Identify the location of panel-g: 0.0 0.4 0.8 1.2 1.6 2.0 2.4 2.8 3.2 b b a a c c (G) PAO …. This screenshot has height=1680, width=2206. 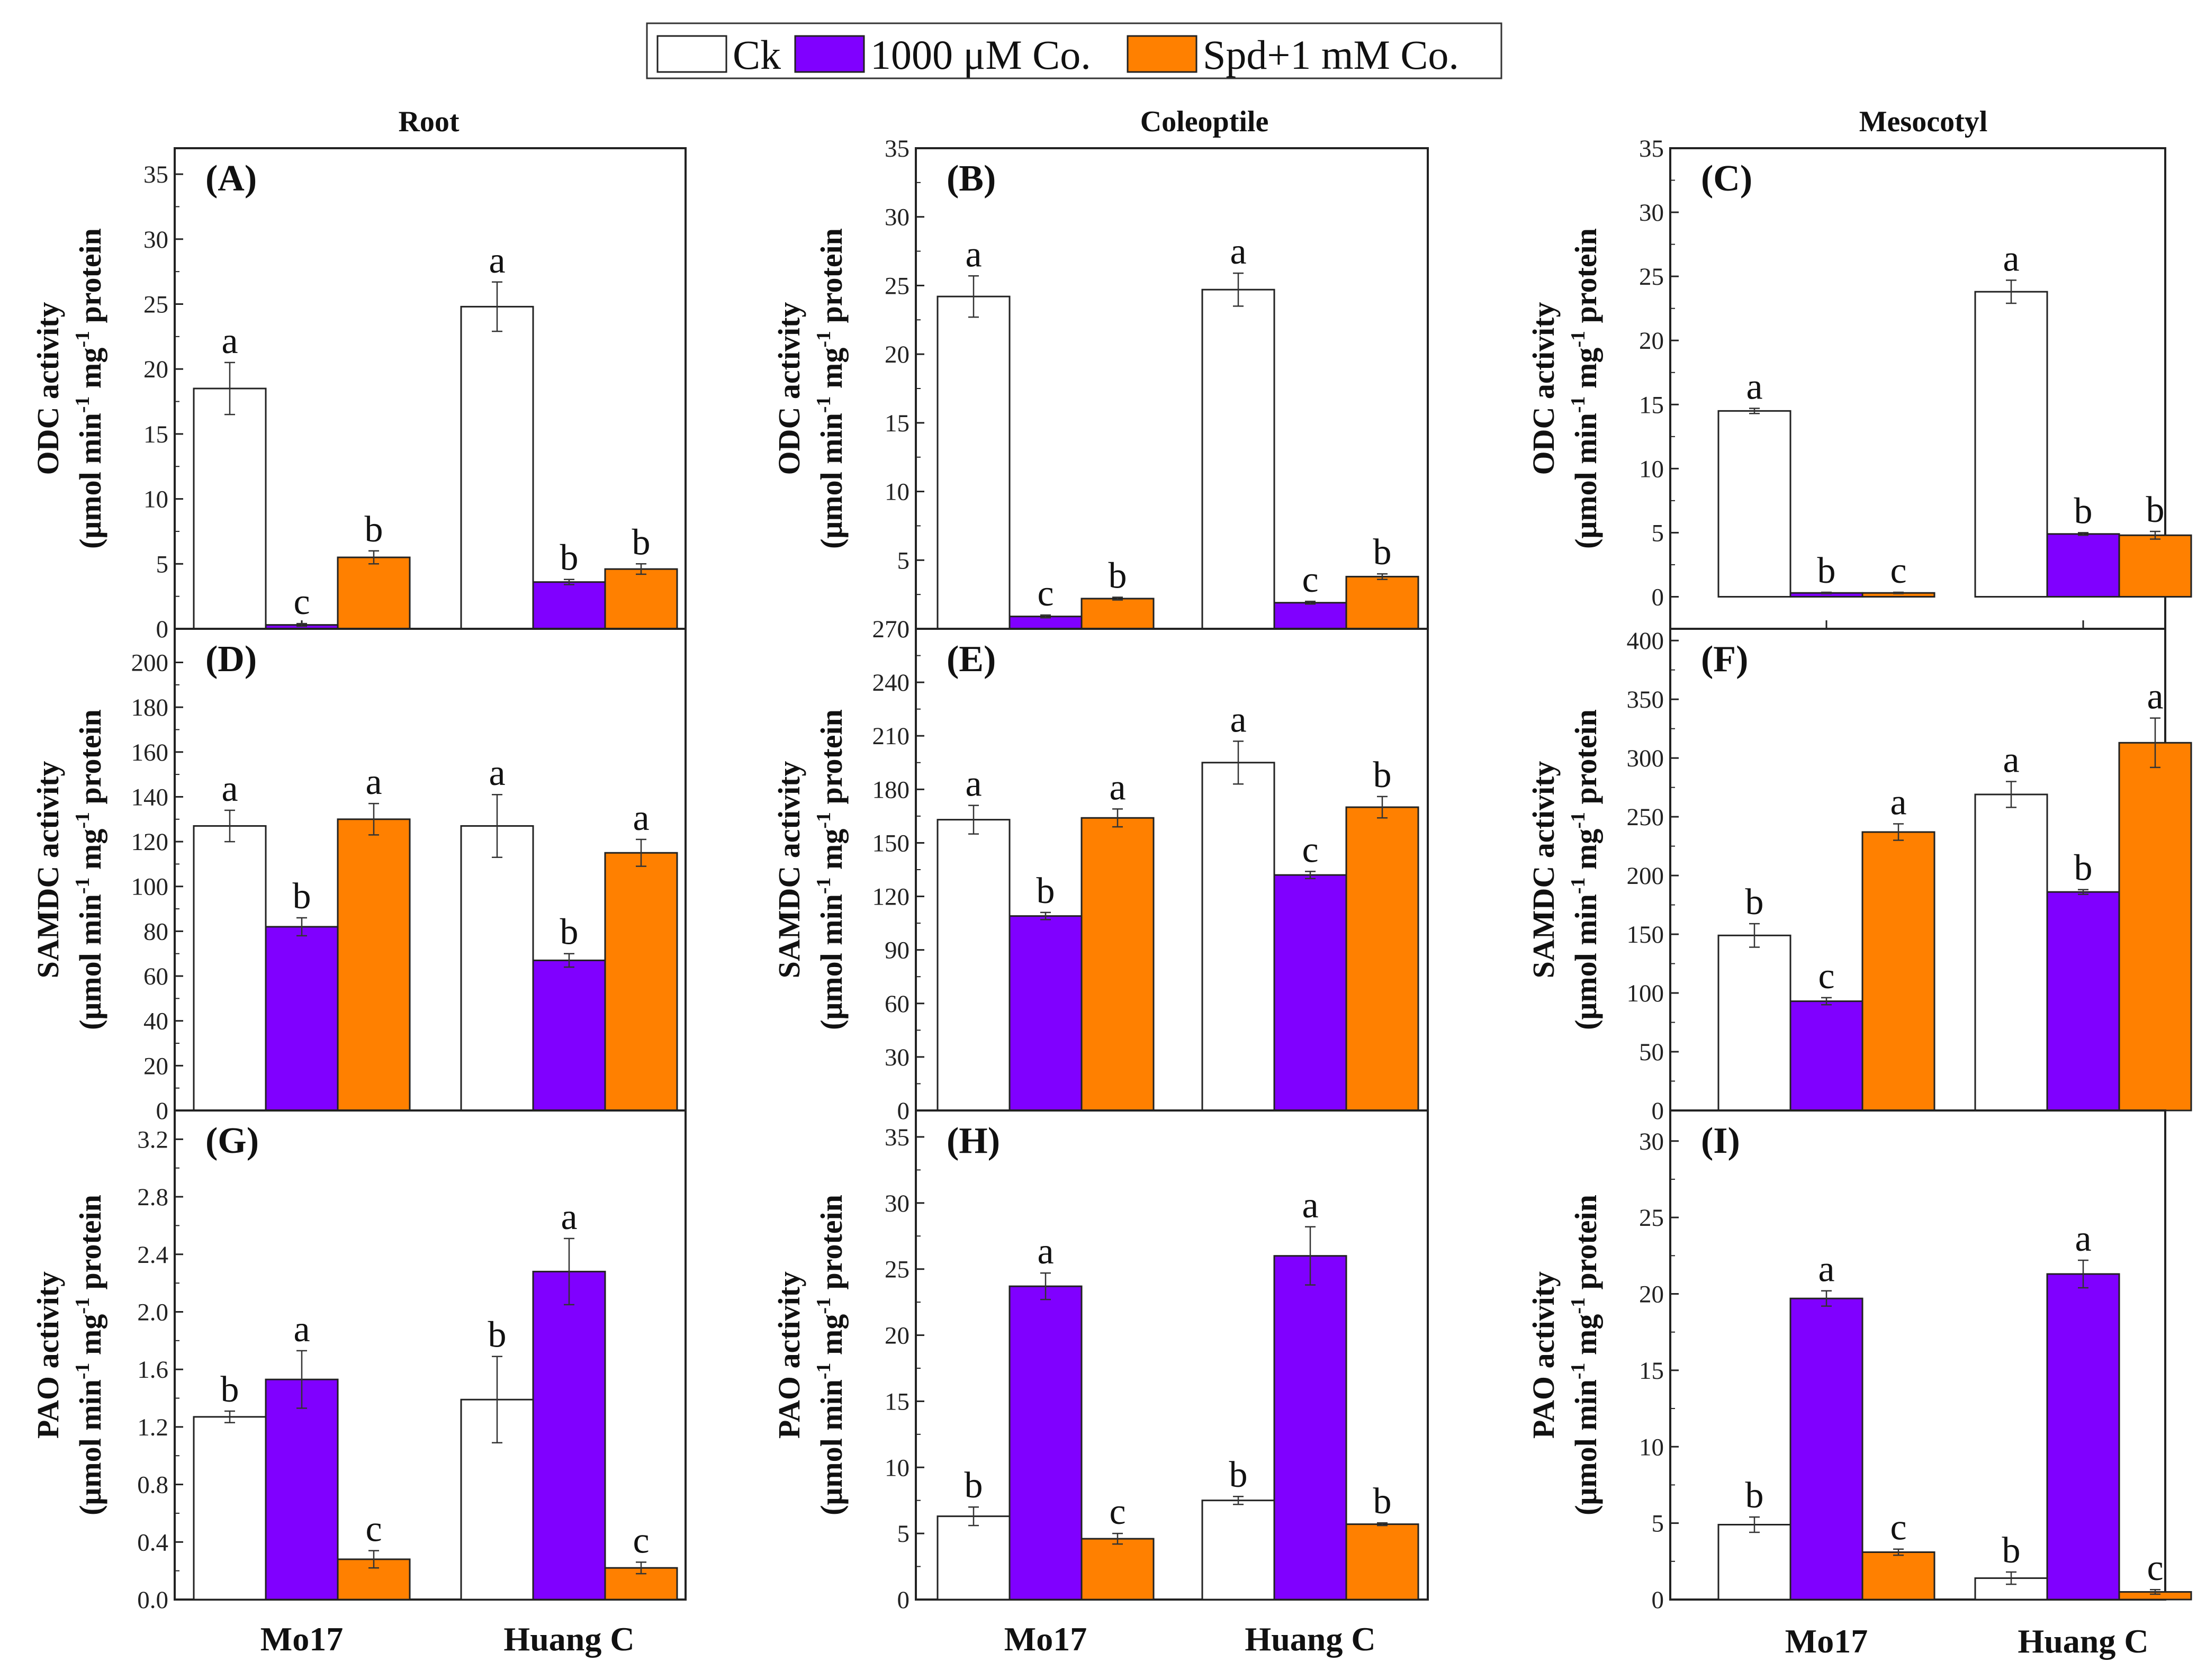
(359, 1361).